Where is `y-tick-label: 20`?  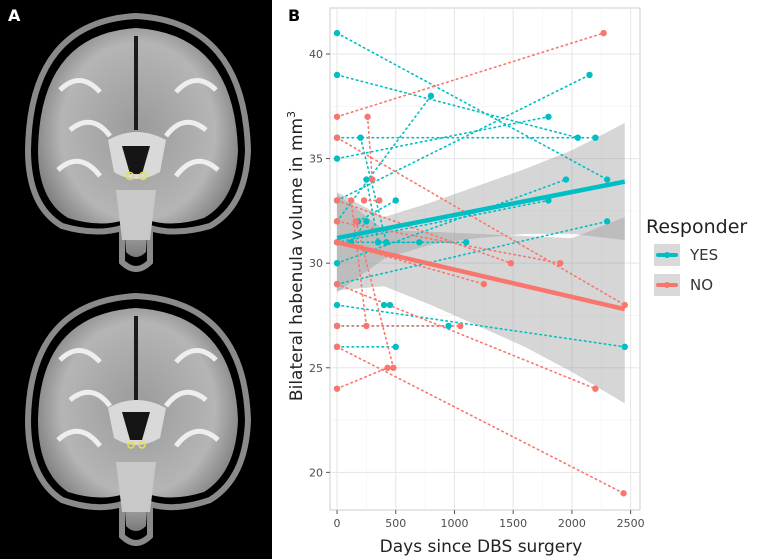
y-tick-label: 20 is located at coordinates (316, 472).